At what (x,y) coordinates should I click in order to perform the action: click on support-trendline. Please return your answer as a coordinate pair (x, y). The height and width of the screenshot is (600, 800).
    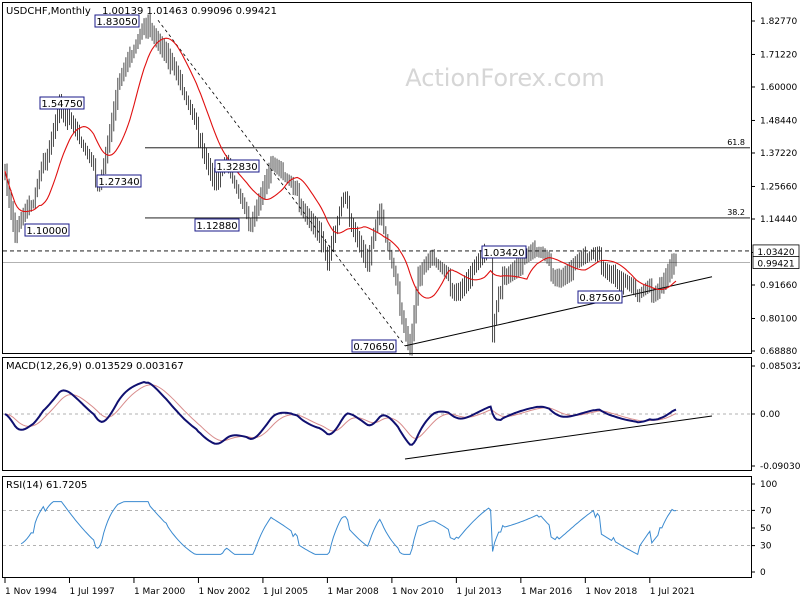
    Looking at the image, I should click on (558, 311).